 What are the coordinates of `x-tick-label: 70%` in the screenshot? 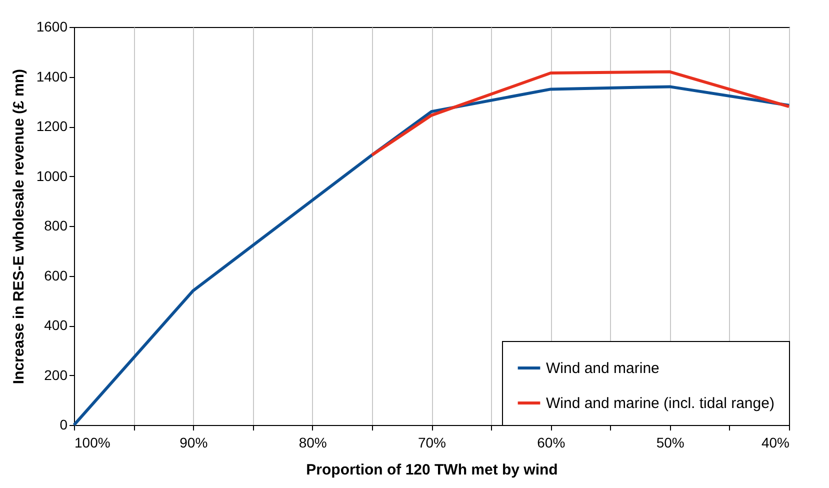 It's located at (432, 442).